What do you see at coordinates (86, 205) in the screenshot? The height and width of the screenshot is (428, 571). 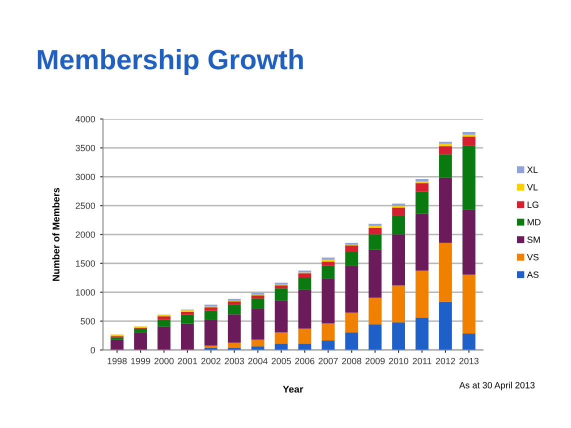 I see `y-tick-label: 2500` at bounding box center [86, 205].